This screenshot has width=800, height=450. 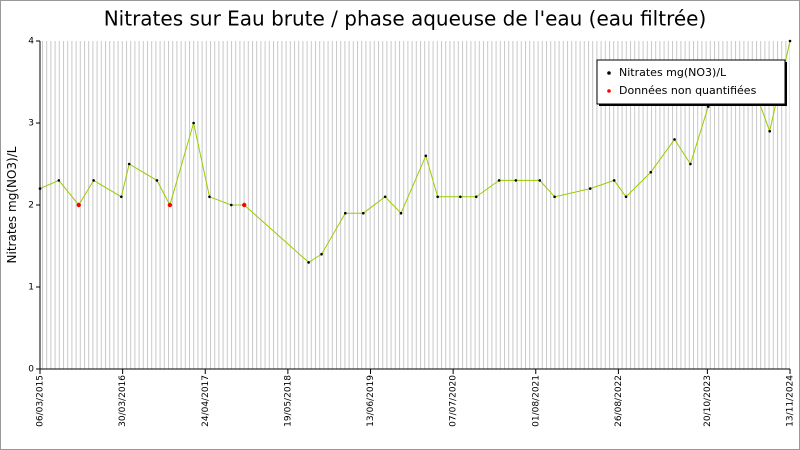 What do you see at coordinates (288, 401) in the screenshot?
I see `x-tick-label: 19/05/2018` at bounding box center [288, 401].